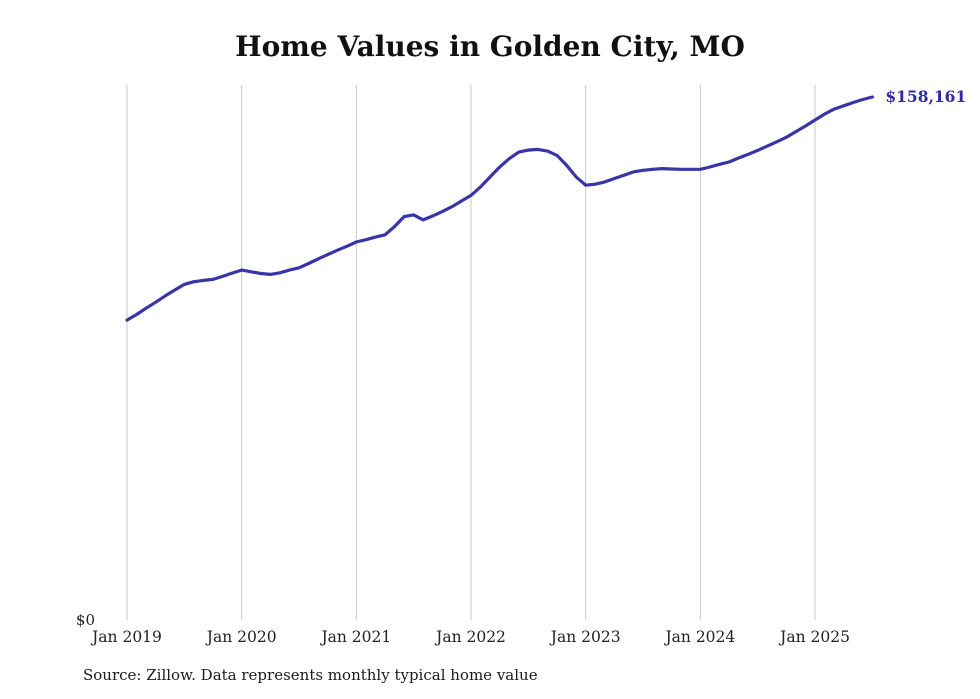  I want to click on x-tick-label: Jan 2025, so click(814, 637).